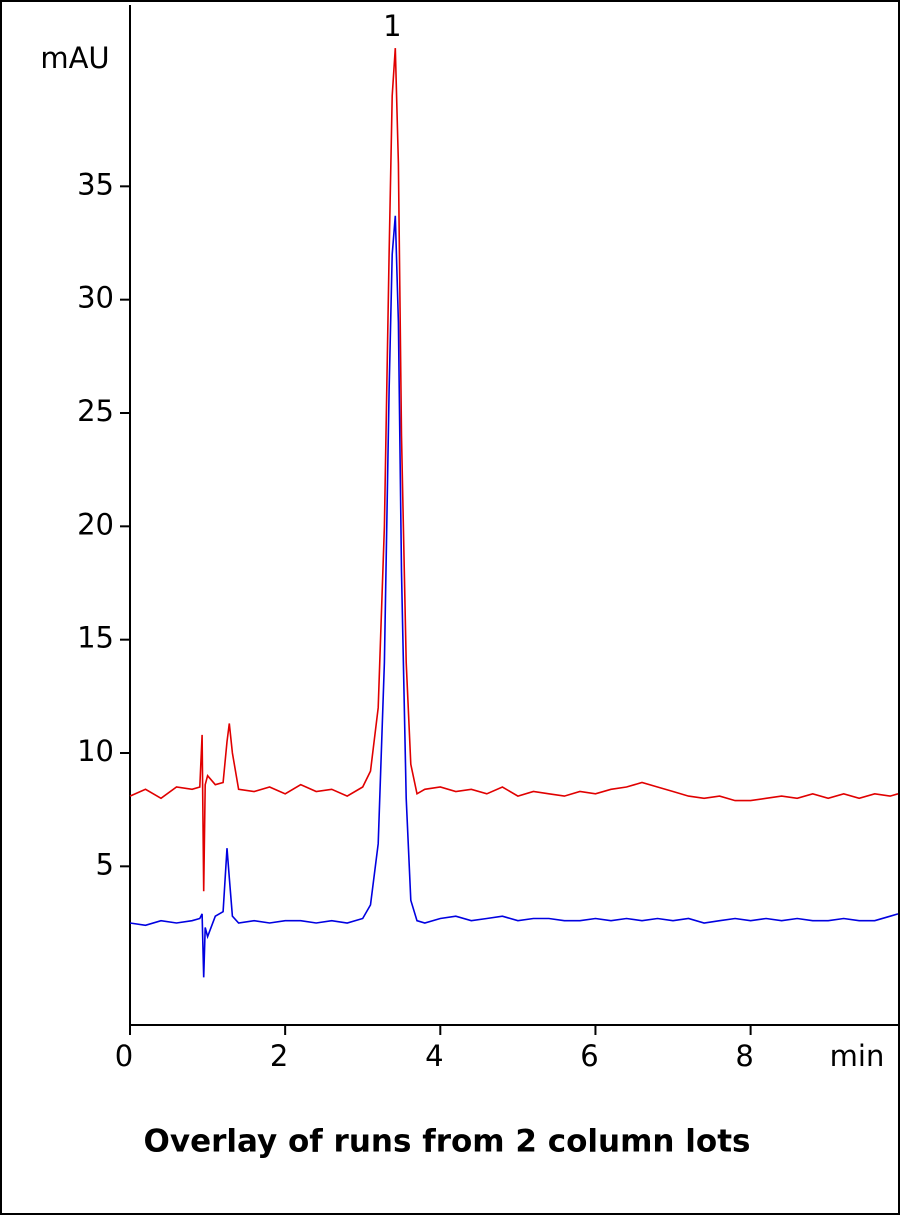  I want to click on y-tick-label: 5, so click(105, 864).